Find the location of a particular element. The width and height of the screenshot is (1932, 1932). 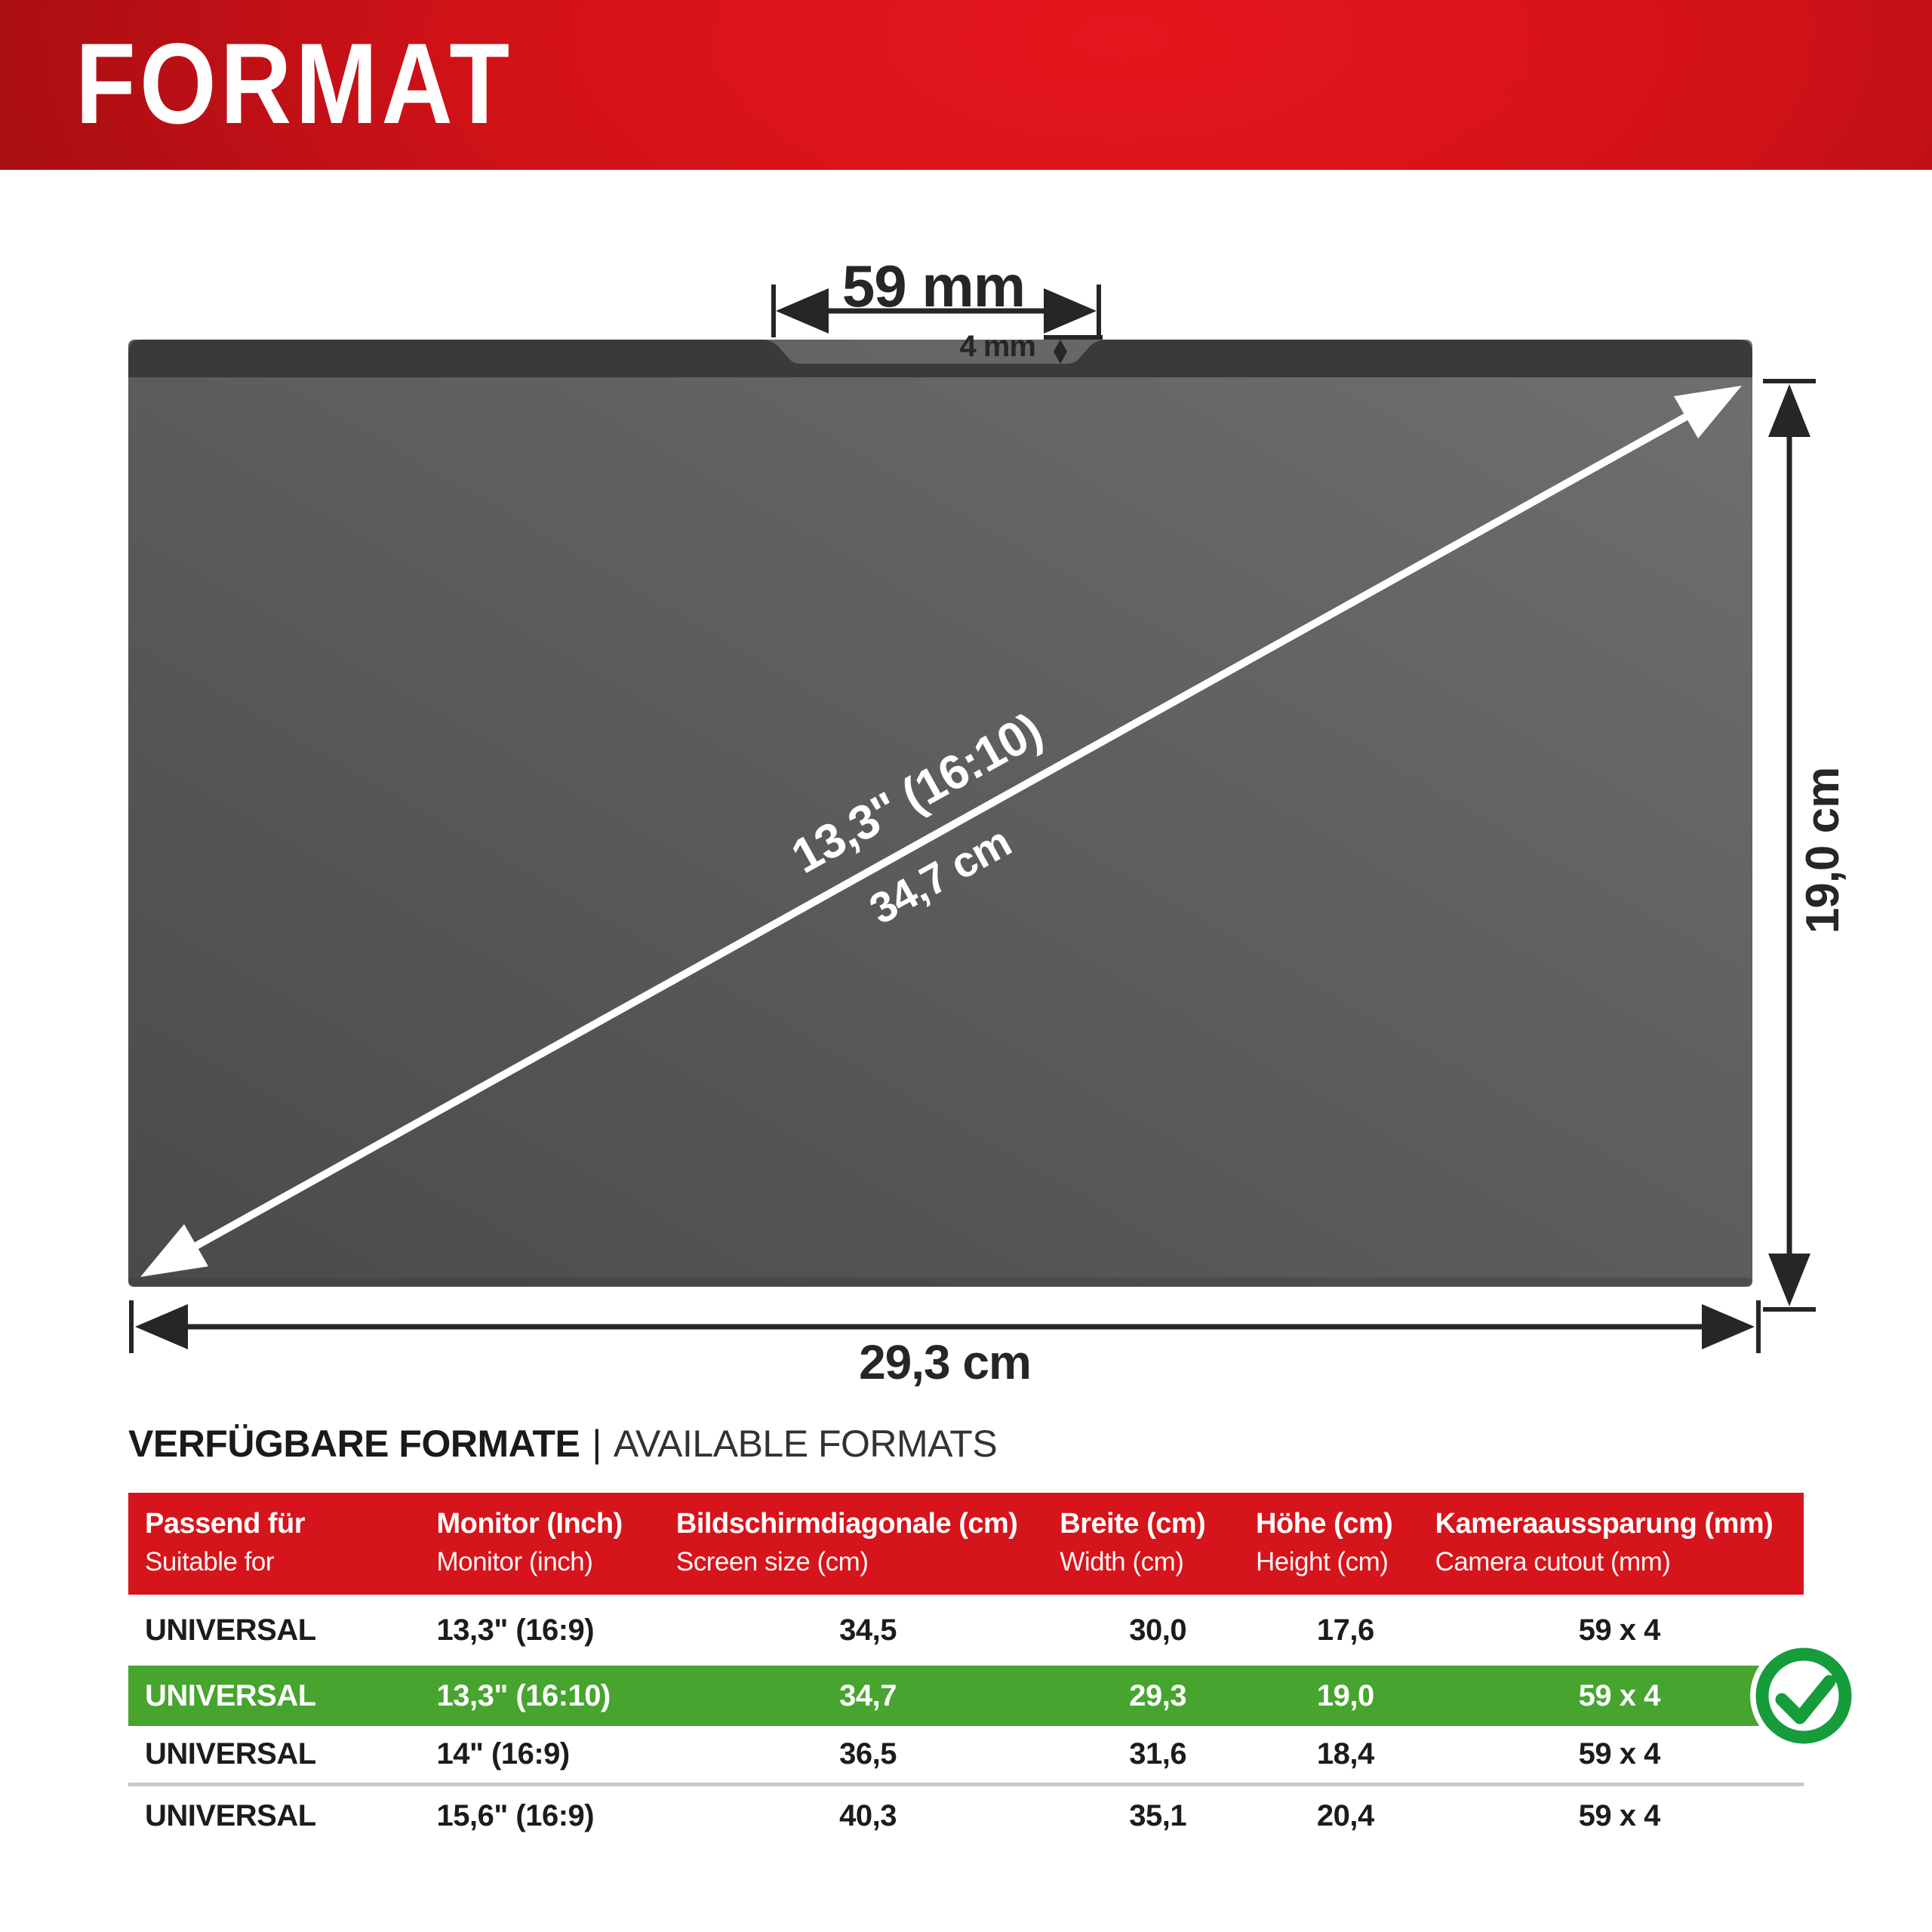

header-label-en: Screen size (cm) is located at coordinates (772, 1562).